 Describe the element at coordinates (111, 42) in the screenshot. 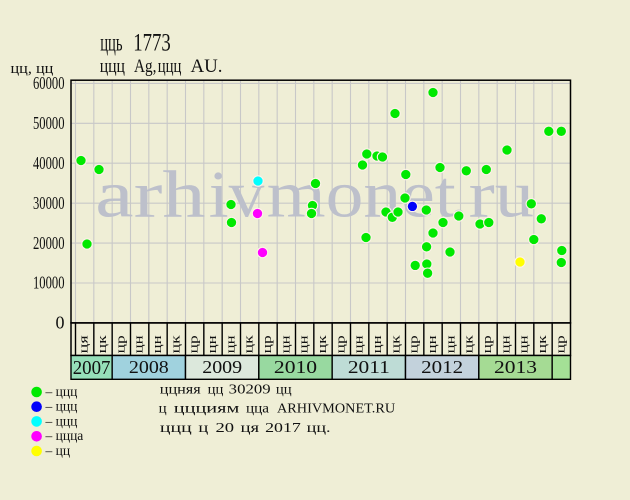

I see `svg-text: цць` at that location.